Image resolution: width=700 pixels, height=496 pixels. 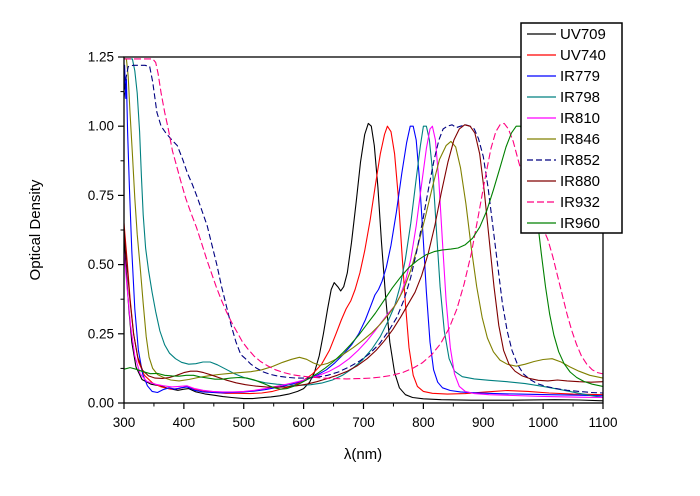 What do you see at coordinates (583, 55) in the screenshot?
I see `legend-label: UV740` at bounding box center [583, 55].